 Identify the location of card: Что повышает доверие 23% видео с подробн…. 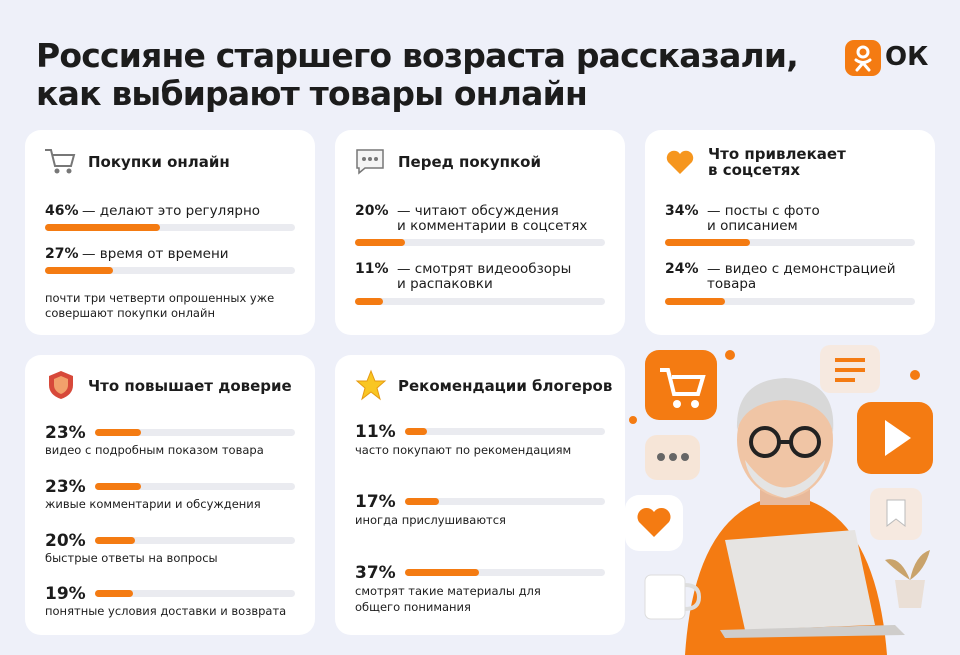
(170, 495).